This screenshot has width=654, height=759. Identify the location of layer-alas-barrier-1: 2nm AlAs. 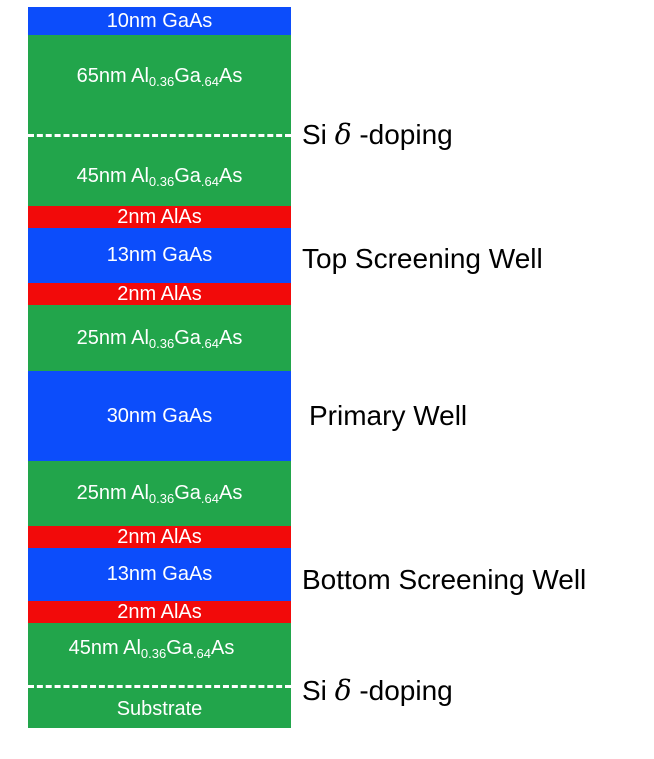
(159, 217).